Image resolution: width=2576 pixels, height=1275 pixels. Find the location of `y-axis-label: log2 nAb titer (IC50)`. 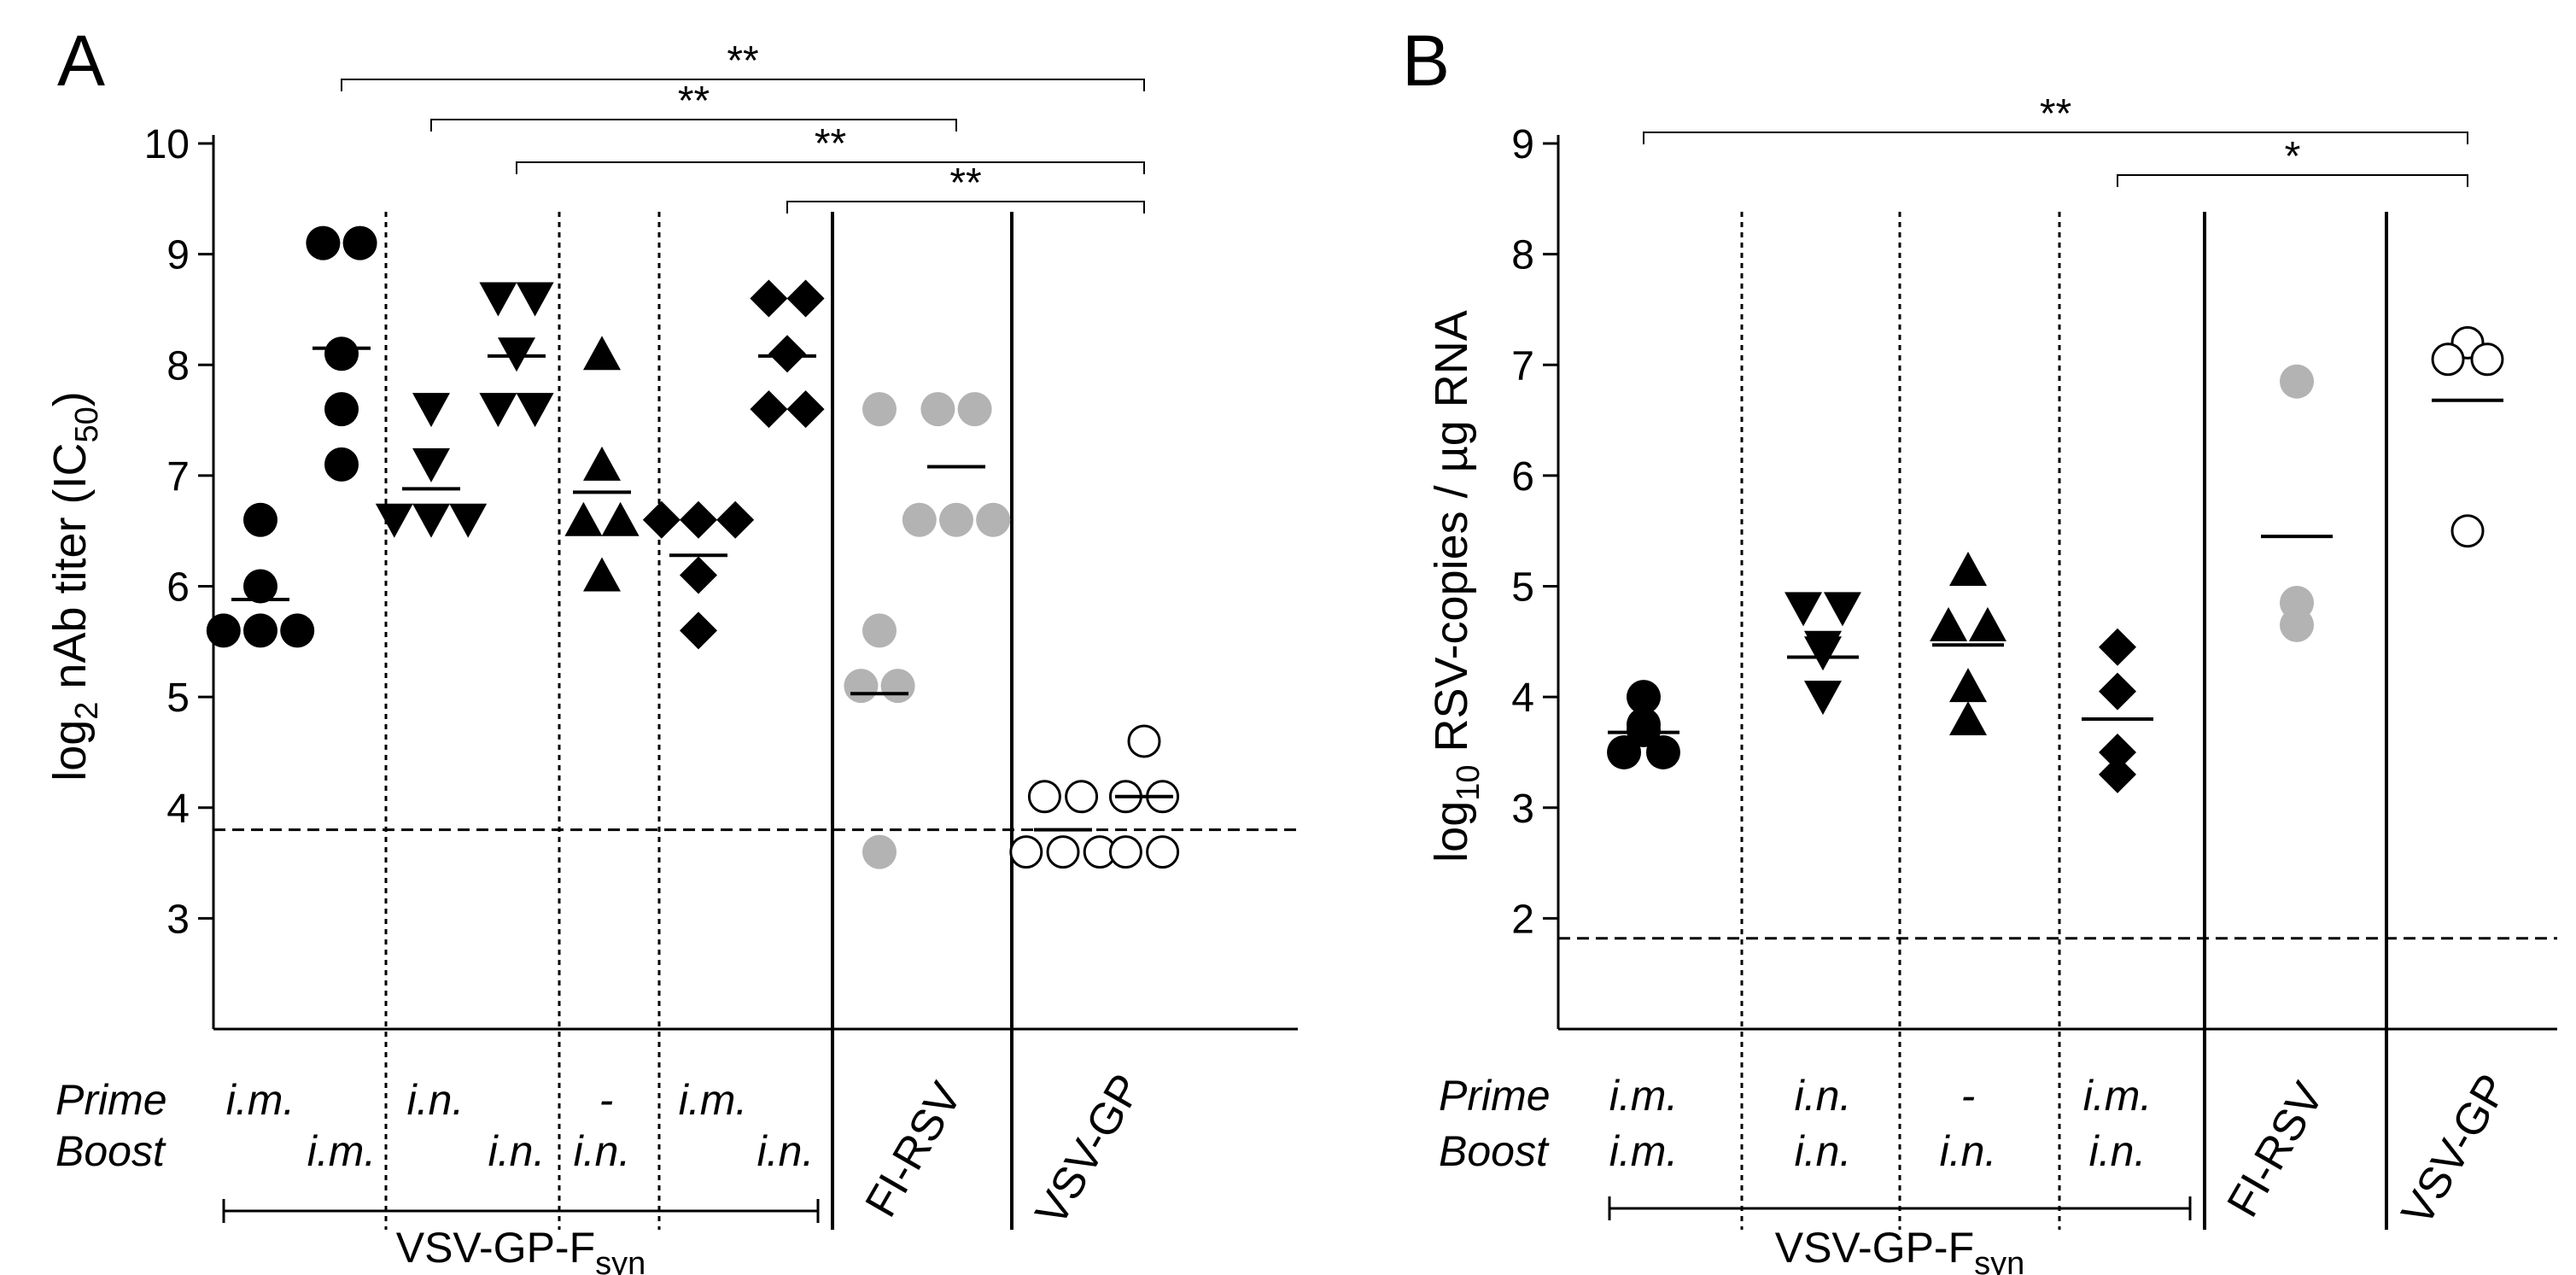

y-axis-label: log2 nAb titer (IC50) is located at coordinates (74, 586).